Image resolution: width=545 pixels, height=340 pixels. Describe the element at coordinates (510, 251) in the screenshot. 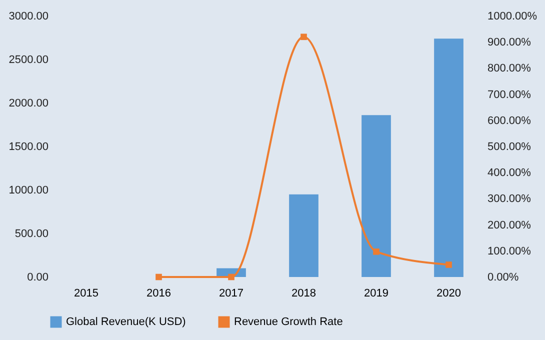

I see `y2-tick-label: 100.00%` at that location.